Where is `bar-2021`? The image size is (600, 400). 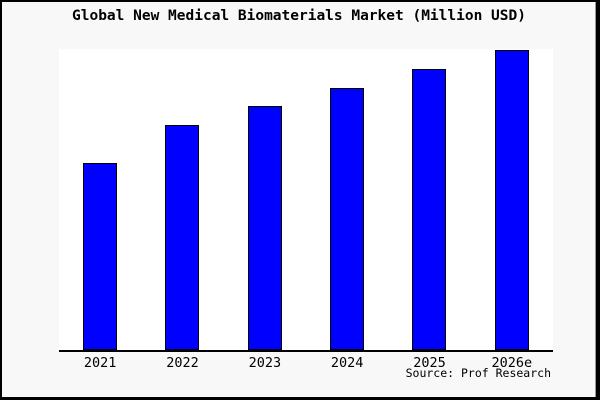
bar-2021 is located at coordinates (100, 256).